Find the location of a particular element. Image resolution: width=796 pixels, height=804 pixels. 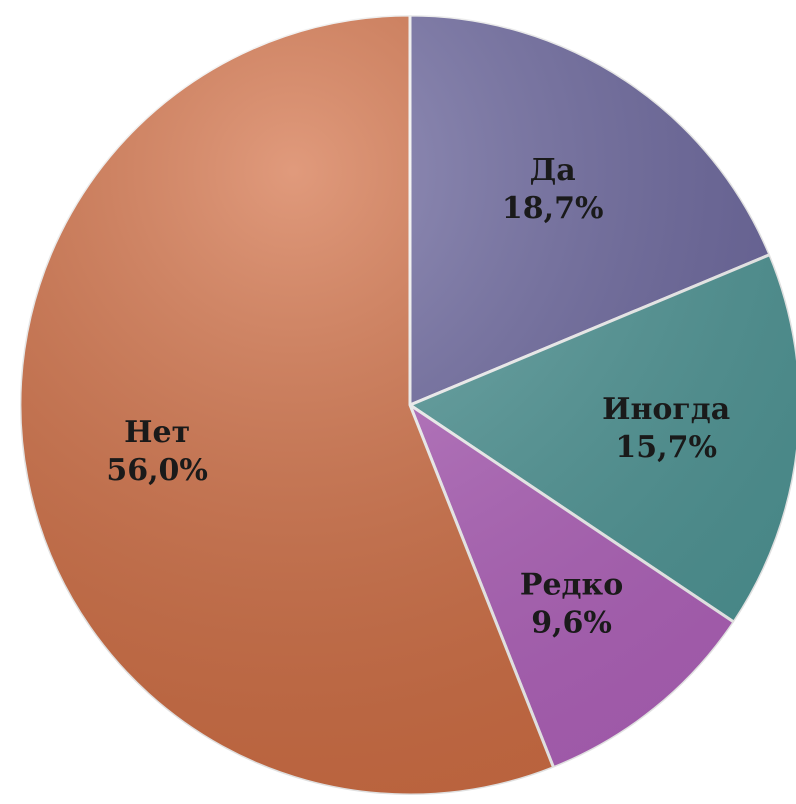

slice-label: Редко is located at coordinates (571, 584).